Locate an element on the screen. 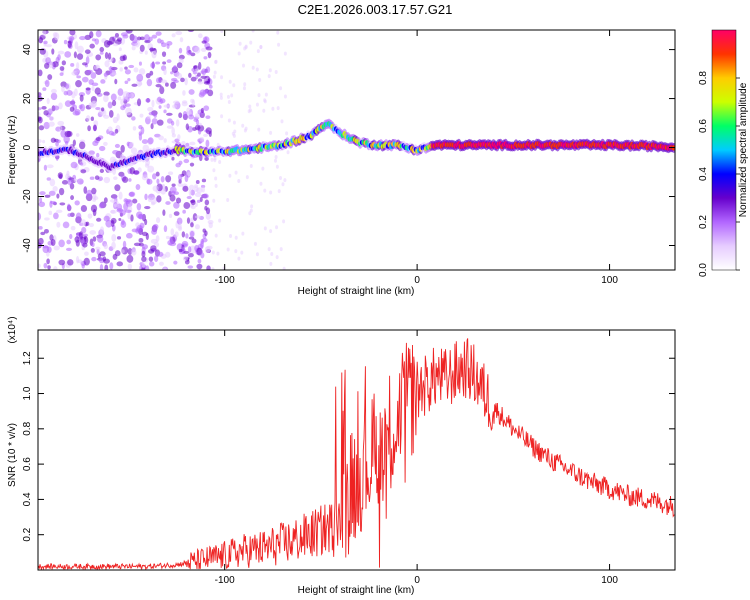  colorbar-tick-label: 0.6 is located at coordinates (703, 126).